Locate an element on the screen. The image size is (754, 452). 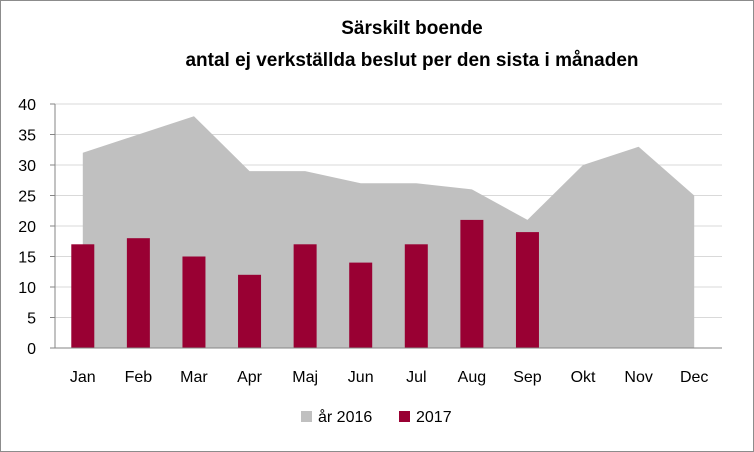
bar-2017-feb is located at coordinates (138, 293).